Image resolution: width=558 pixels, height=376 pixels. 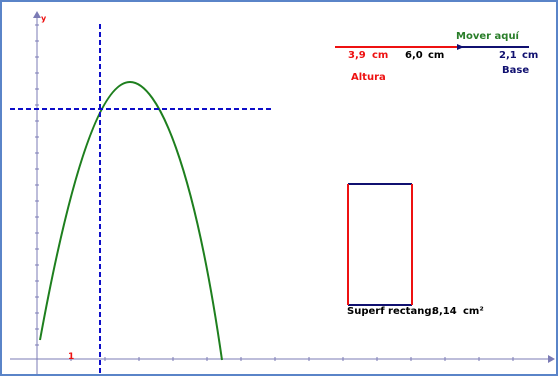 I want to click on x-axis-ticks, so click(x=292, y=359).